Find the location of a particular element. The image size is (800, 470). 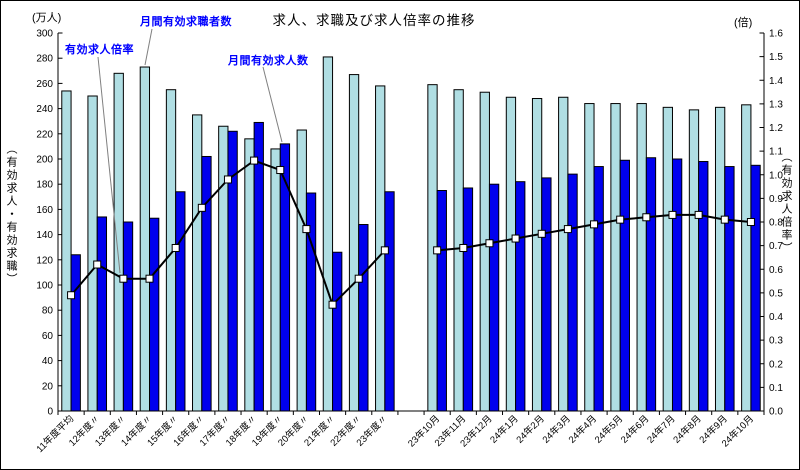

right-axis-tick-label: 0.7 is located at coordinates (776, 246).